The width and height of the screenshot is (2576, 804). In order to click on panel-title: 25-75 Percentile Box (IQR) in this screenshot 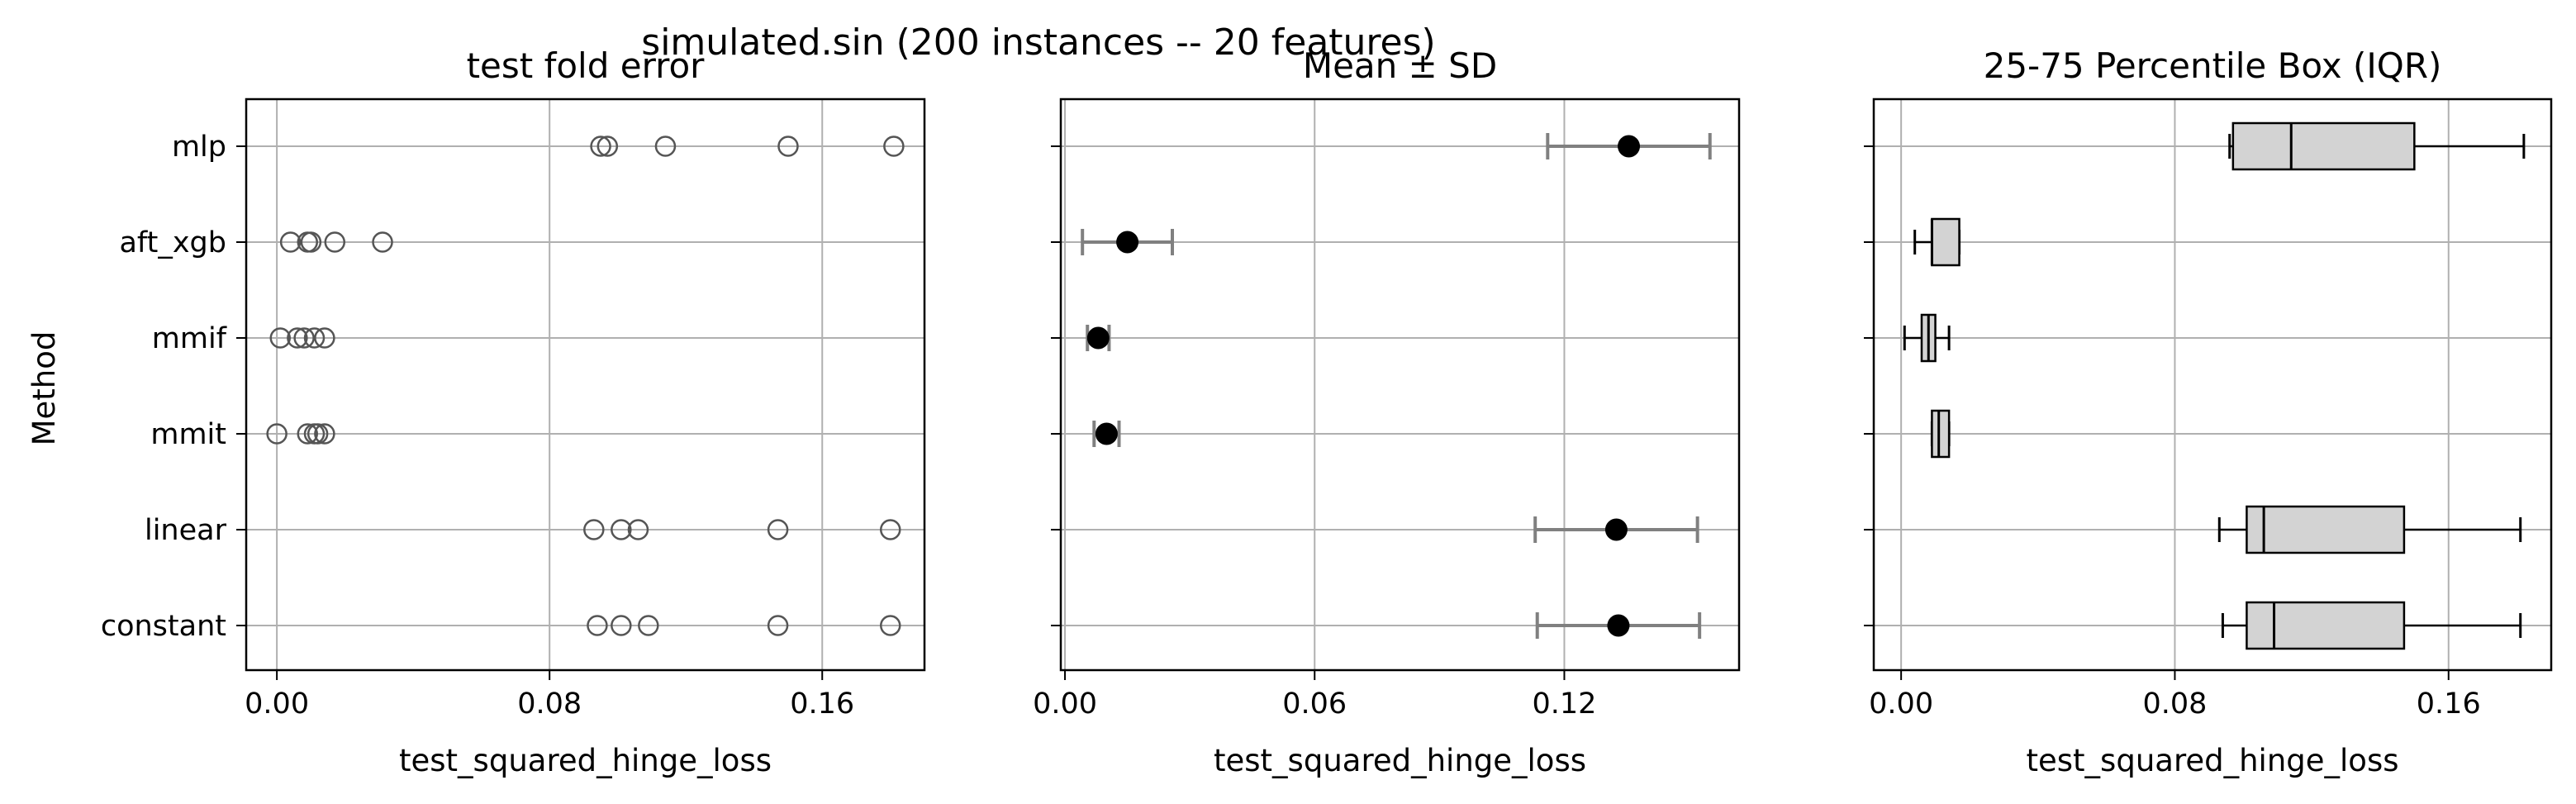, I will do `click(2213, 65)`.